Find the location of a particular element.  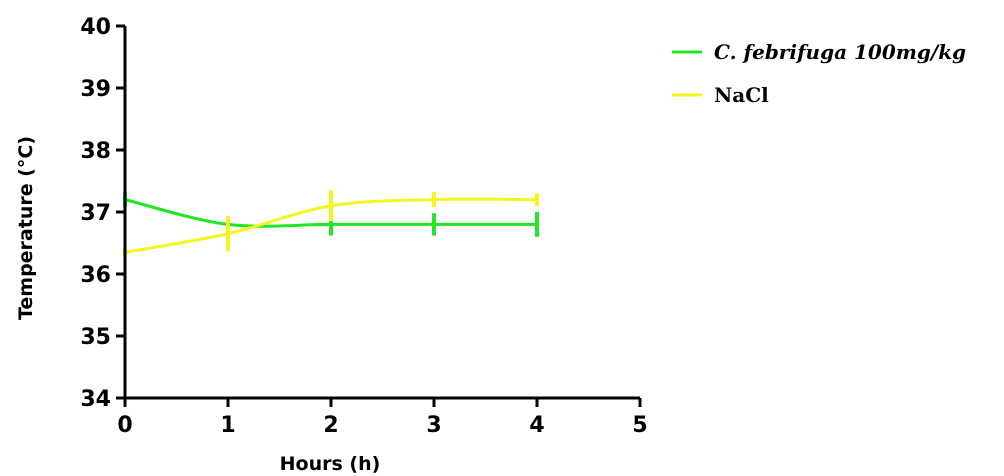

x-axis: 0 1 2 3 4 5 is located at coordinates (382, 417).